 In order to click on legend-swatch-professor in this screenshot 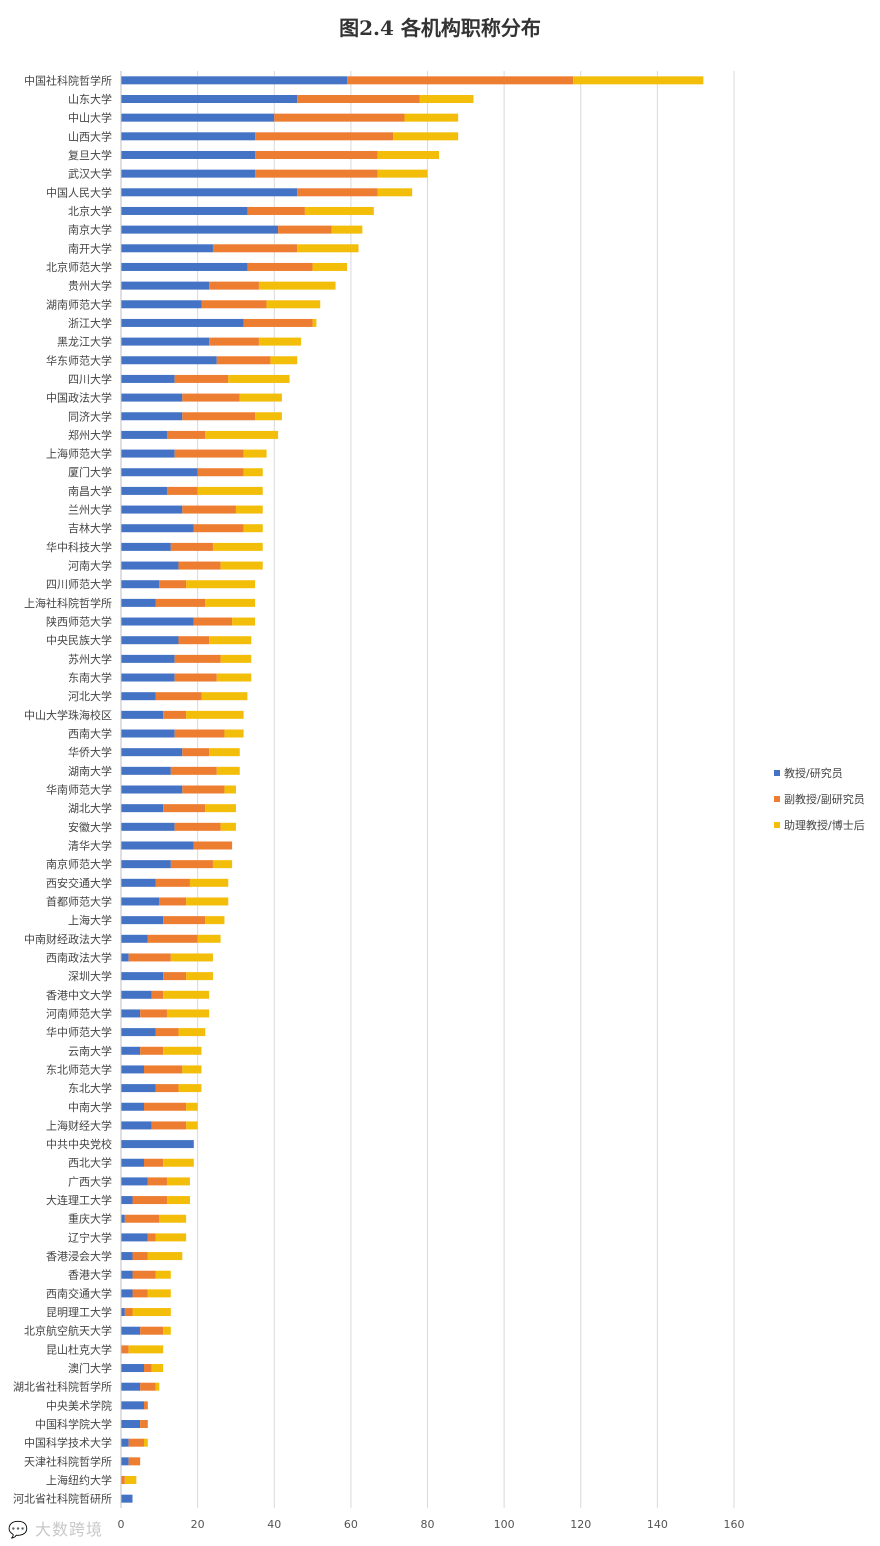, I will do `click(777, 773)`.